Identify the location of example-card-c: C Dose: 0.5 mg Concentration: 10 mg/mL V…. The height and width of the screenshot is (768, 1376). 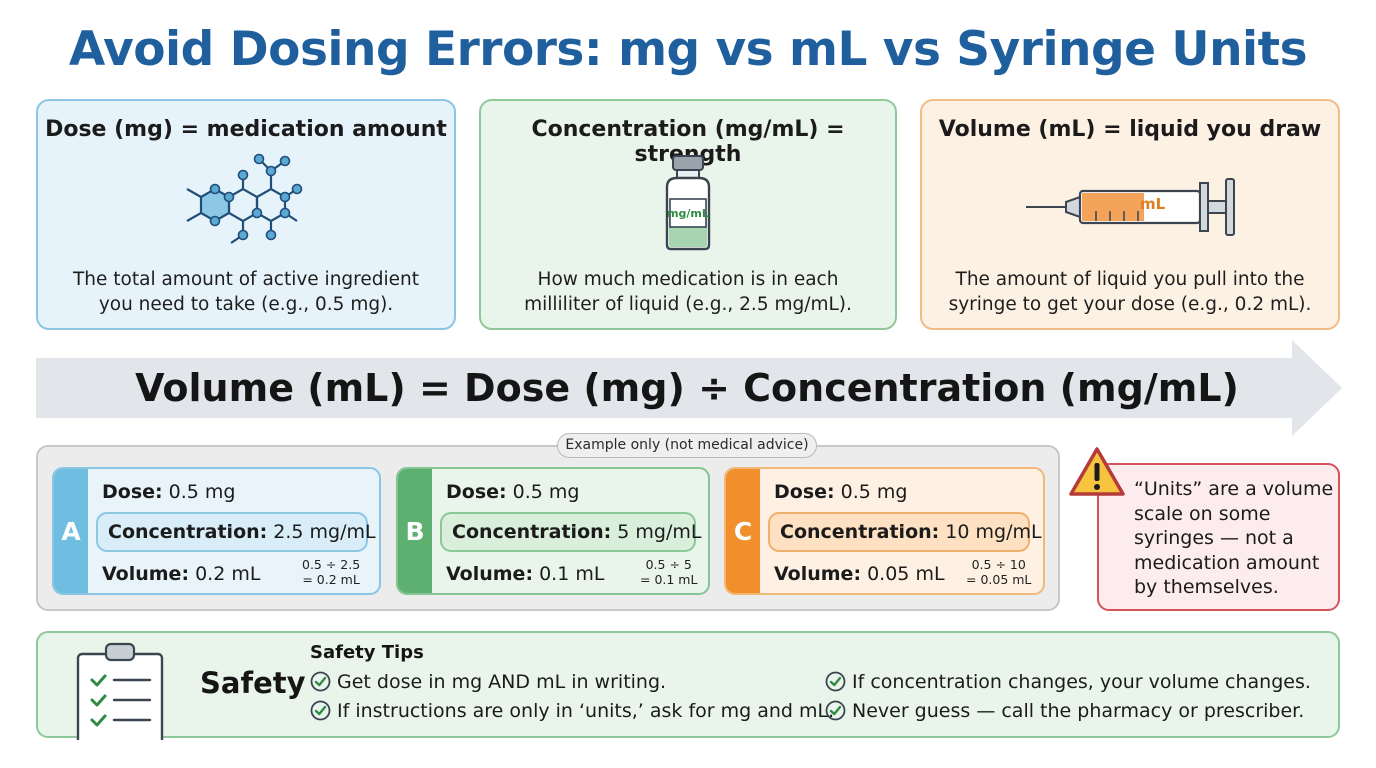
(884, 531).